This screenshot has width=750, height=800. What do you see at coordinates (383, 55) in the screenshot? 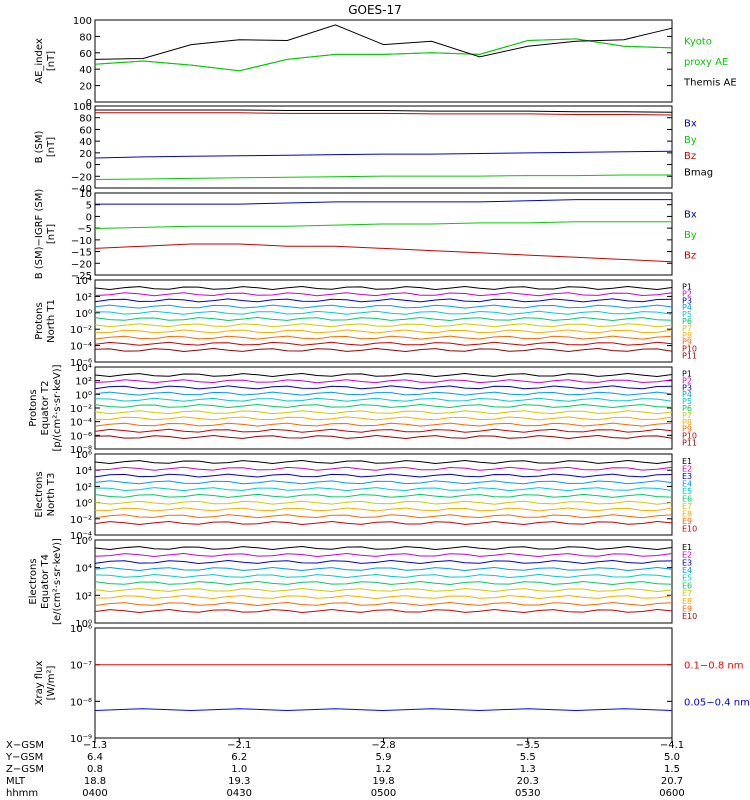
I see `series-line-proxy-ae` at bounding box center [383, 55].